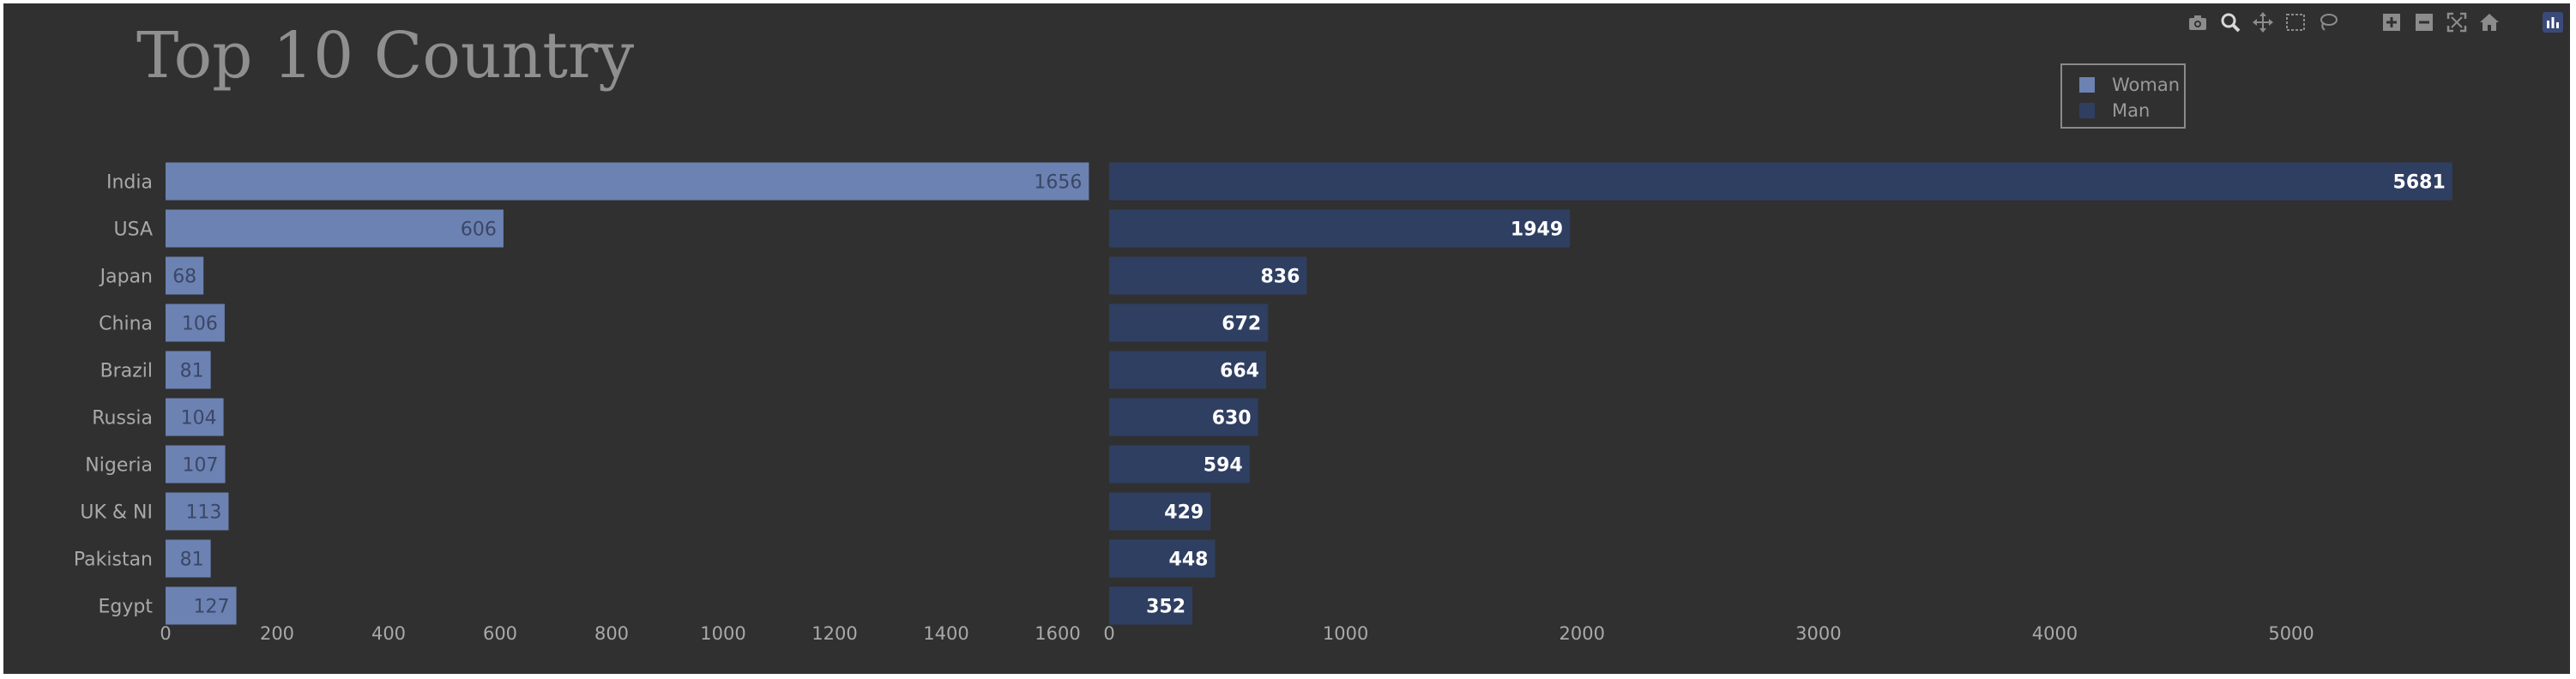 Image resolution: width=2576 pixels, height=679 pixels. I want to click on zoom-in-icon, so click(2391, 23).